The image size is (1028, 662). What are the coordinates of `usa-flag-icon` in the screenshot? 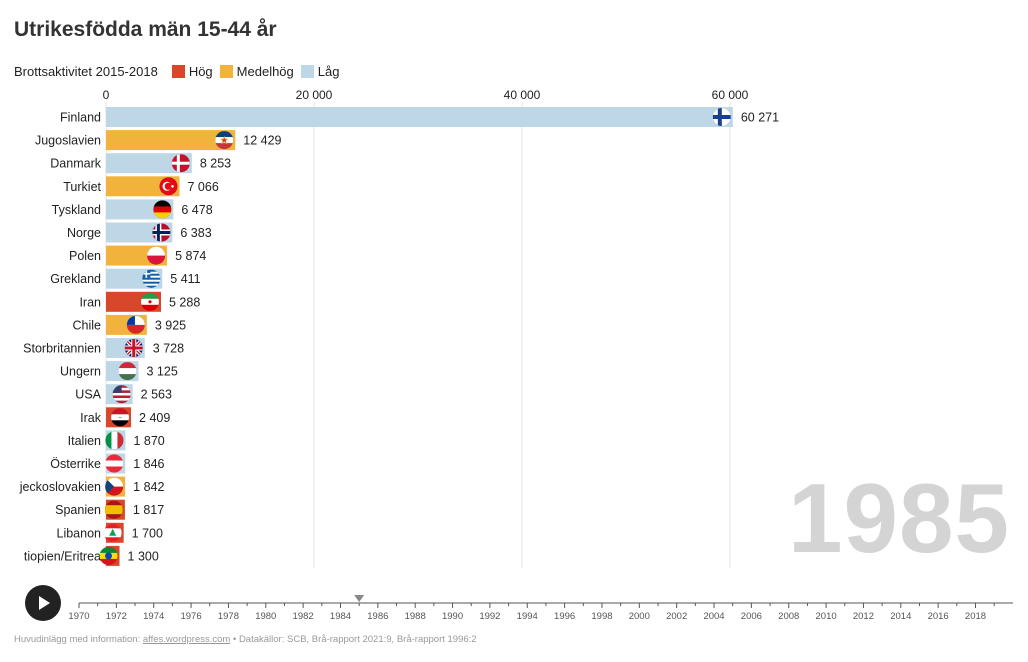 It's located at (121, 394).